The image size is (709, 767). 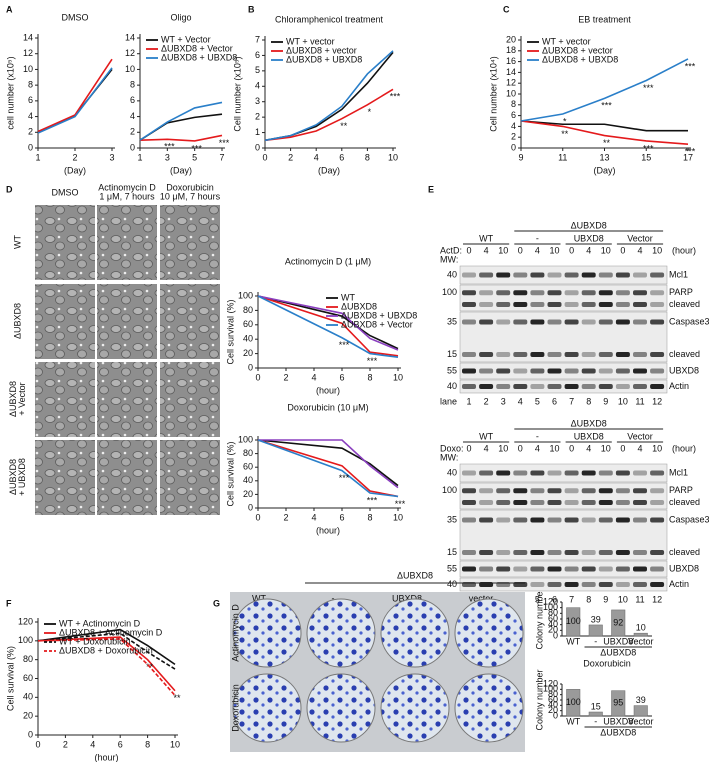 What do you see at coordinates (641, 628) in the screenshot?
I see `value-label: 10` at bounding box center [641, 628].